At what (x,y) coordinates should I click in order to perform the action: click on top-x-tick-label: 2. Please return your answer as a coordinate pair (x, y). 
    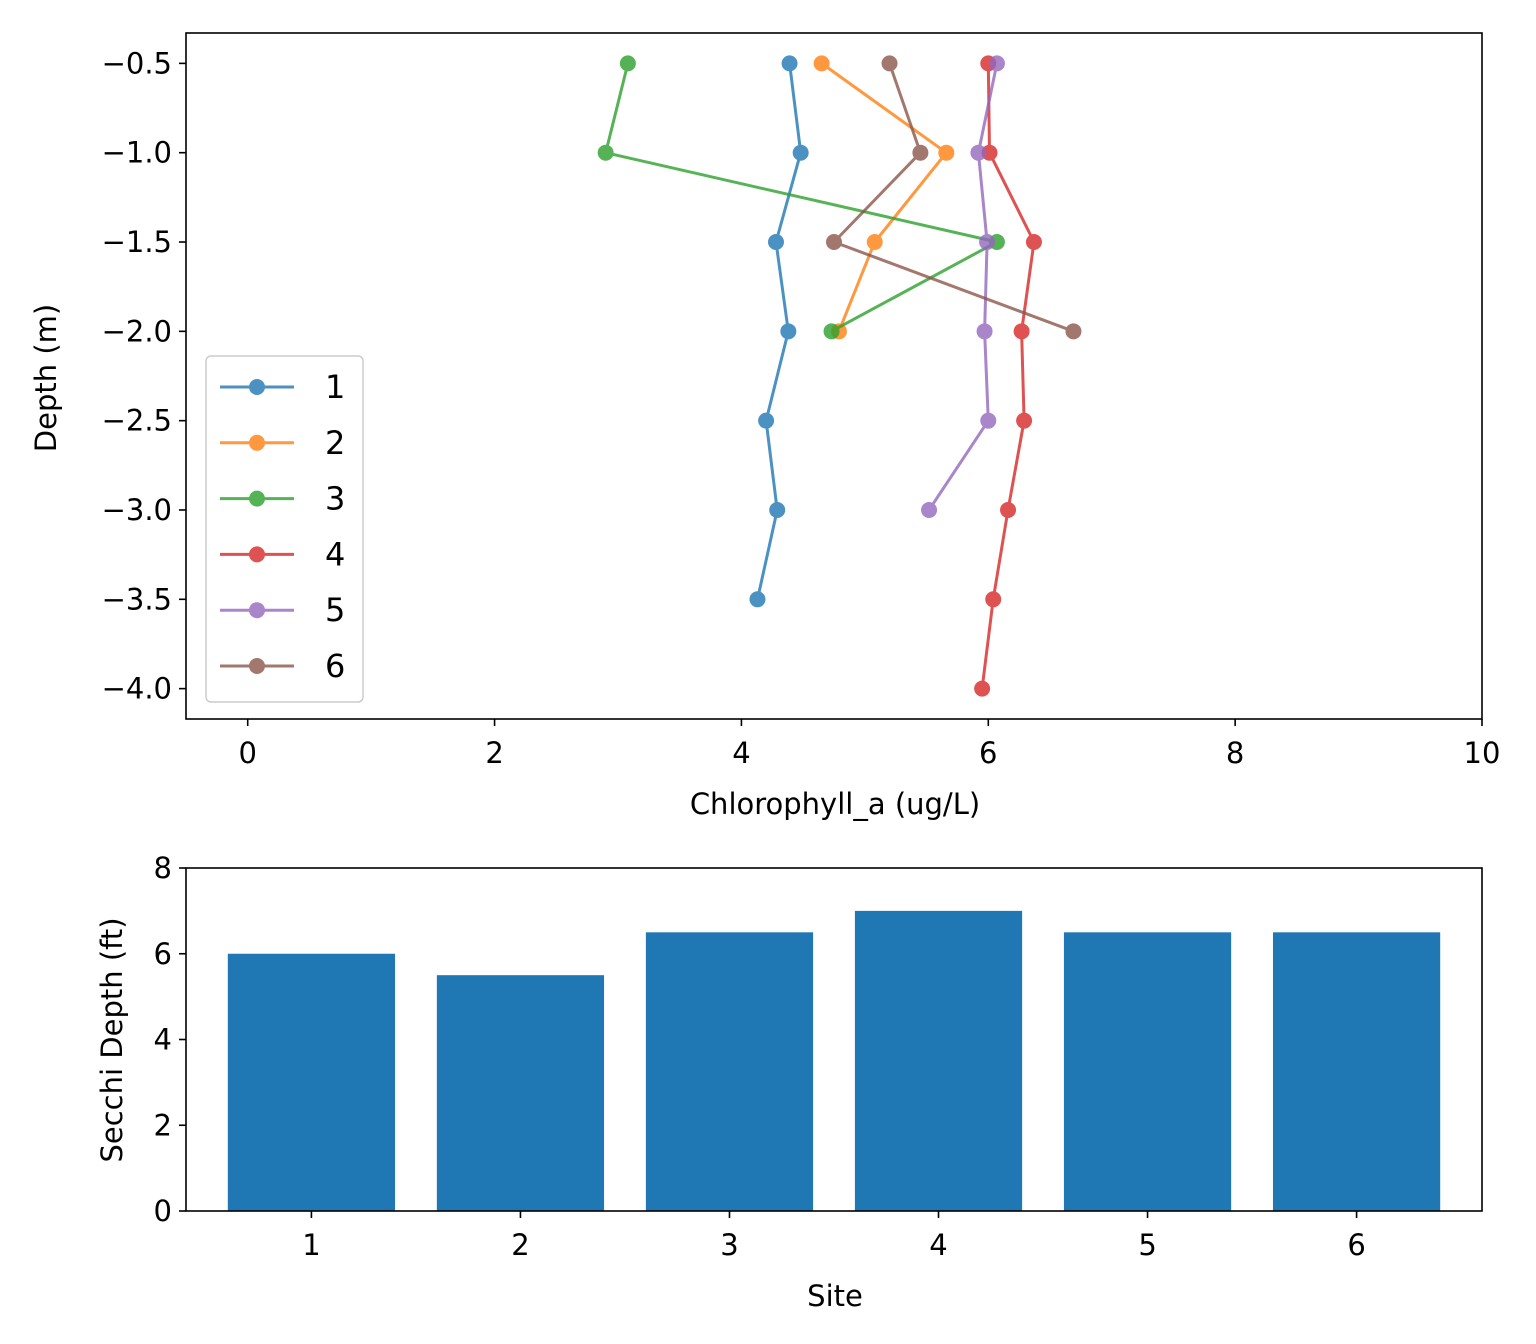
    Looking at the image, I should click on (494, 753).